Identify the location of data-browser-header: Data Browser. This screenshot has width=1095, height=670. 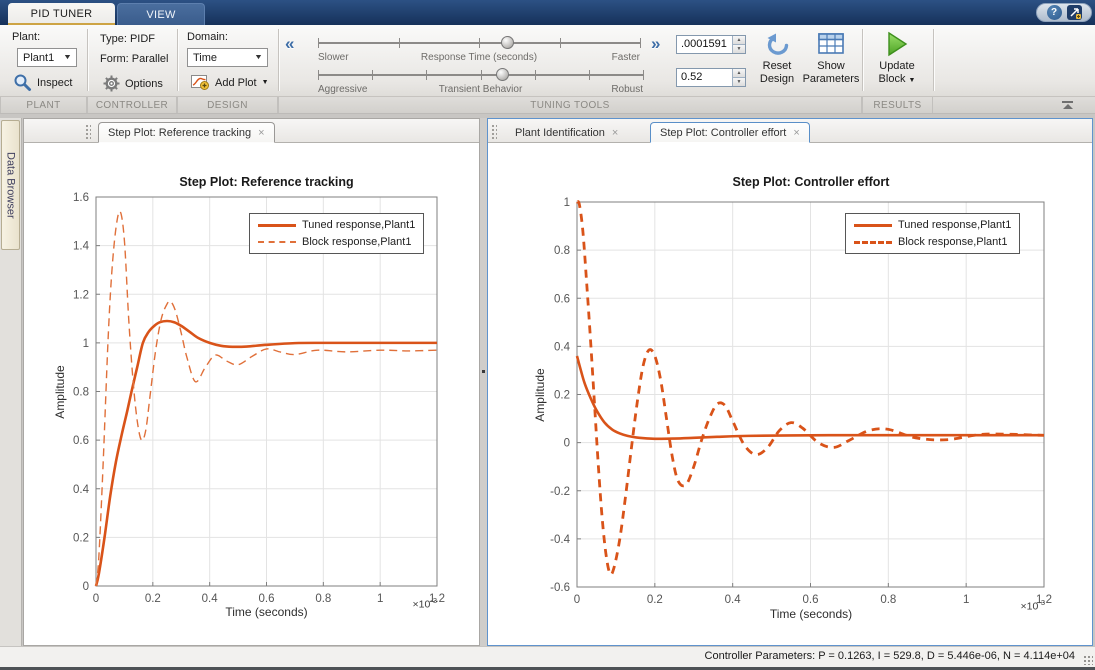
(10, 185).